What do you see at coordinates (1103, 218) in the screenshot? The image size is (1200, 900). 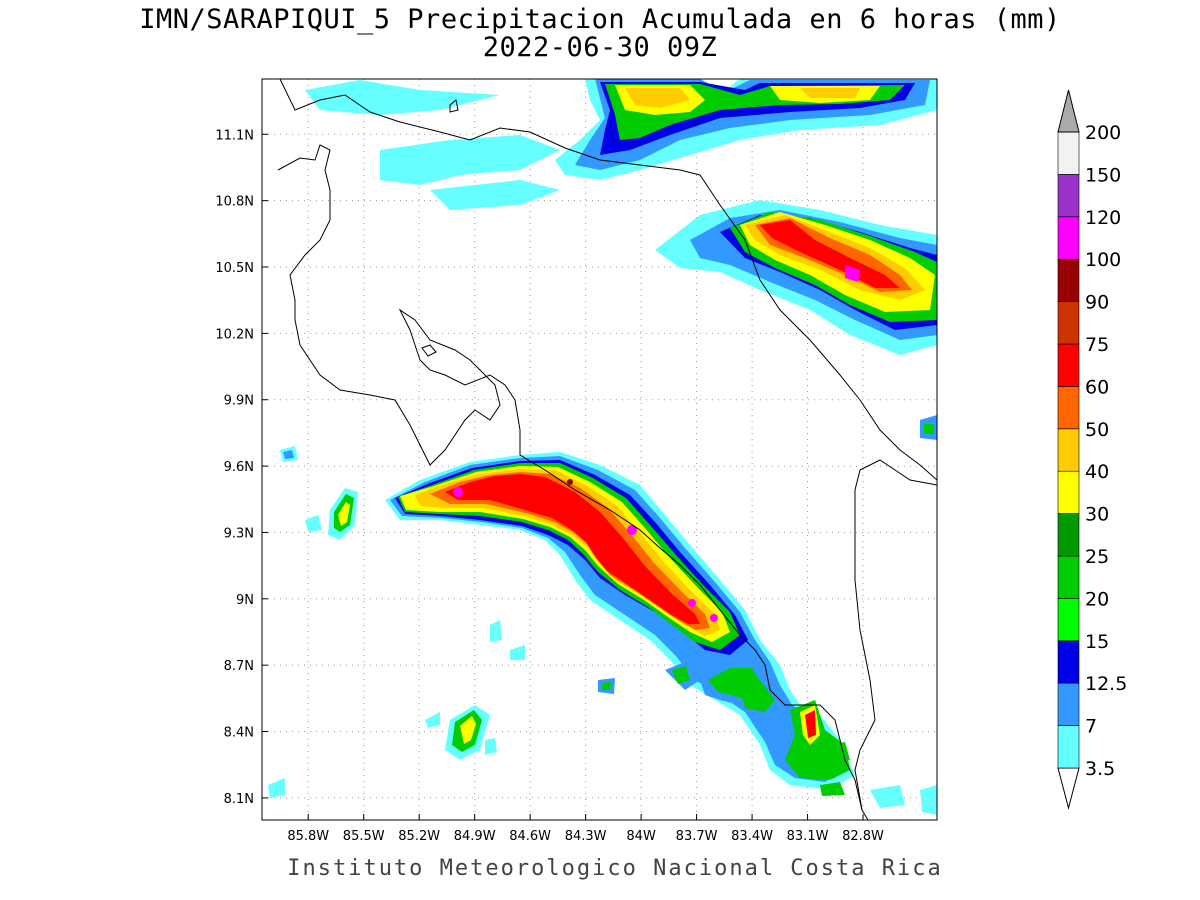 I see `colorbar-level-label: 120` at bounding box center [1103, 218].